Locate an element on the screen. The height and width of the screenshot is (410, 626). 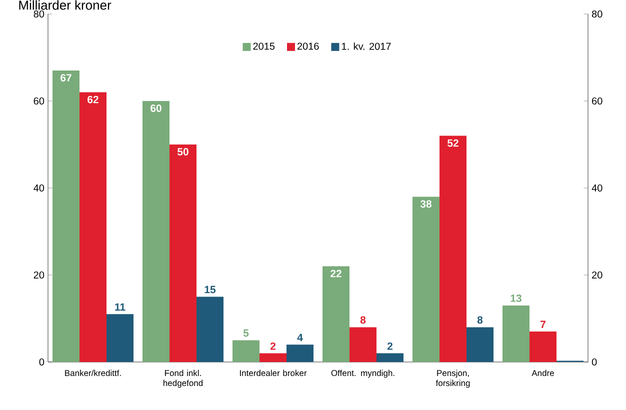
data-label: 60 is located at coordinates (156, 108).